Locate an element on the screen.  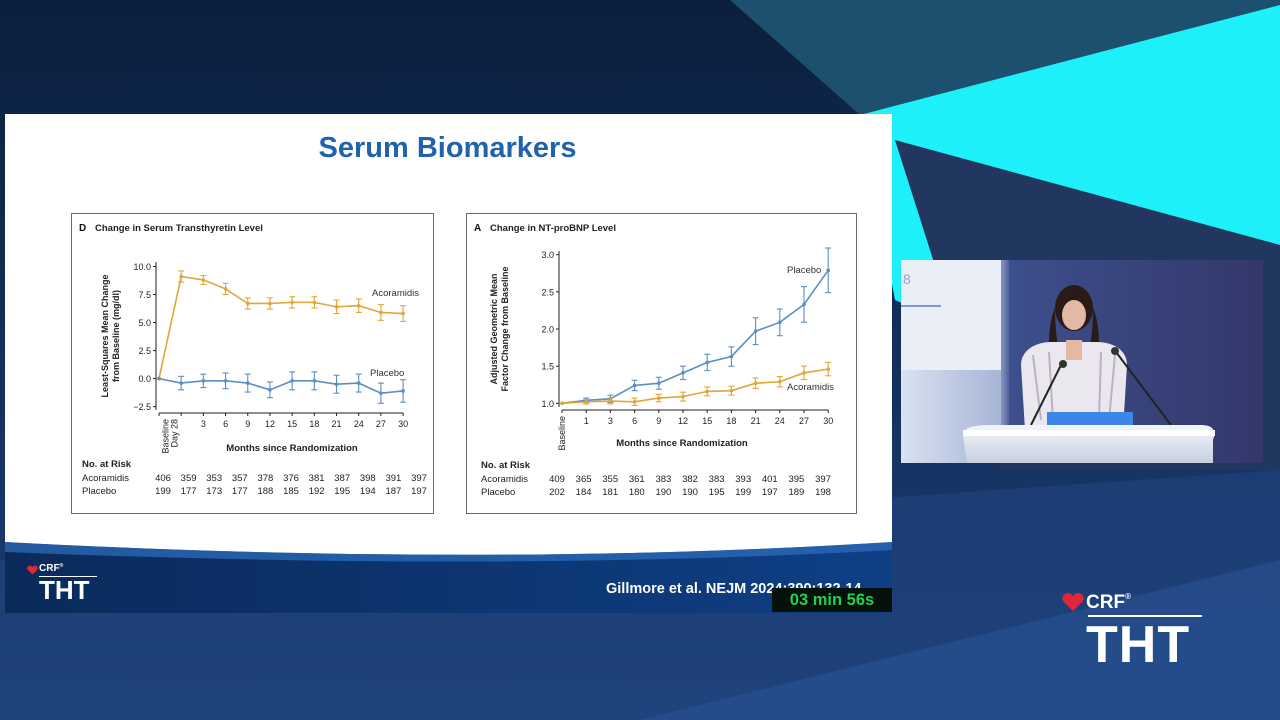
risk-table-heading: No. at Risk is located at coordinates (506, 465).